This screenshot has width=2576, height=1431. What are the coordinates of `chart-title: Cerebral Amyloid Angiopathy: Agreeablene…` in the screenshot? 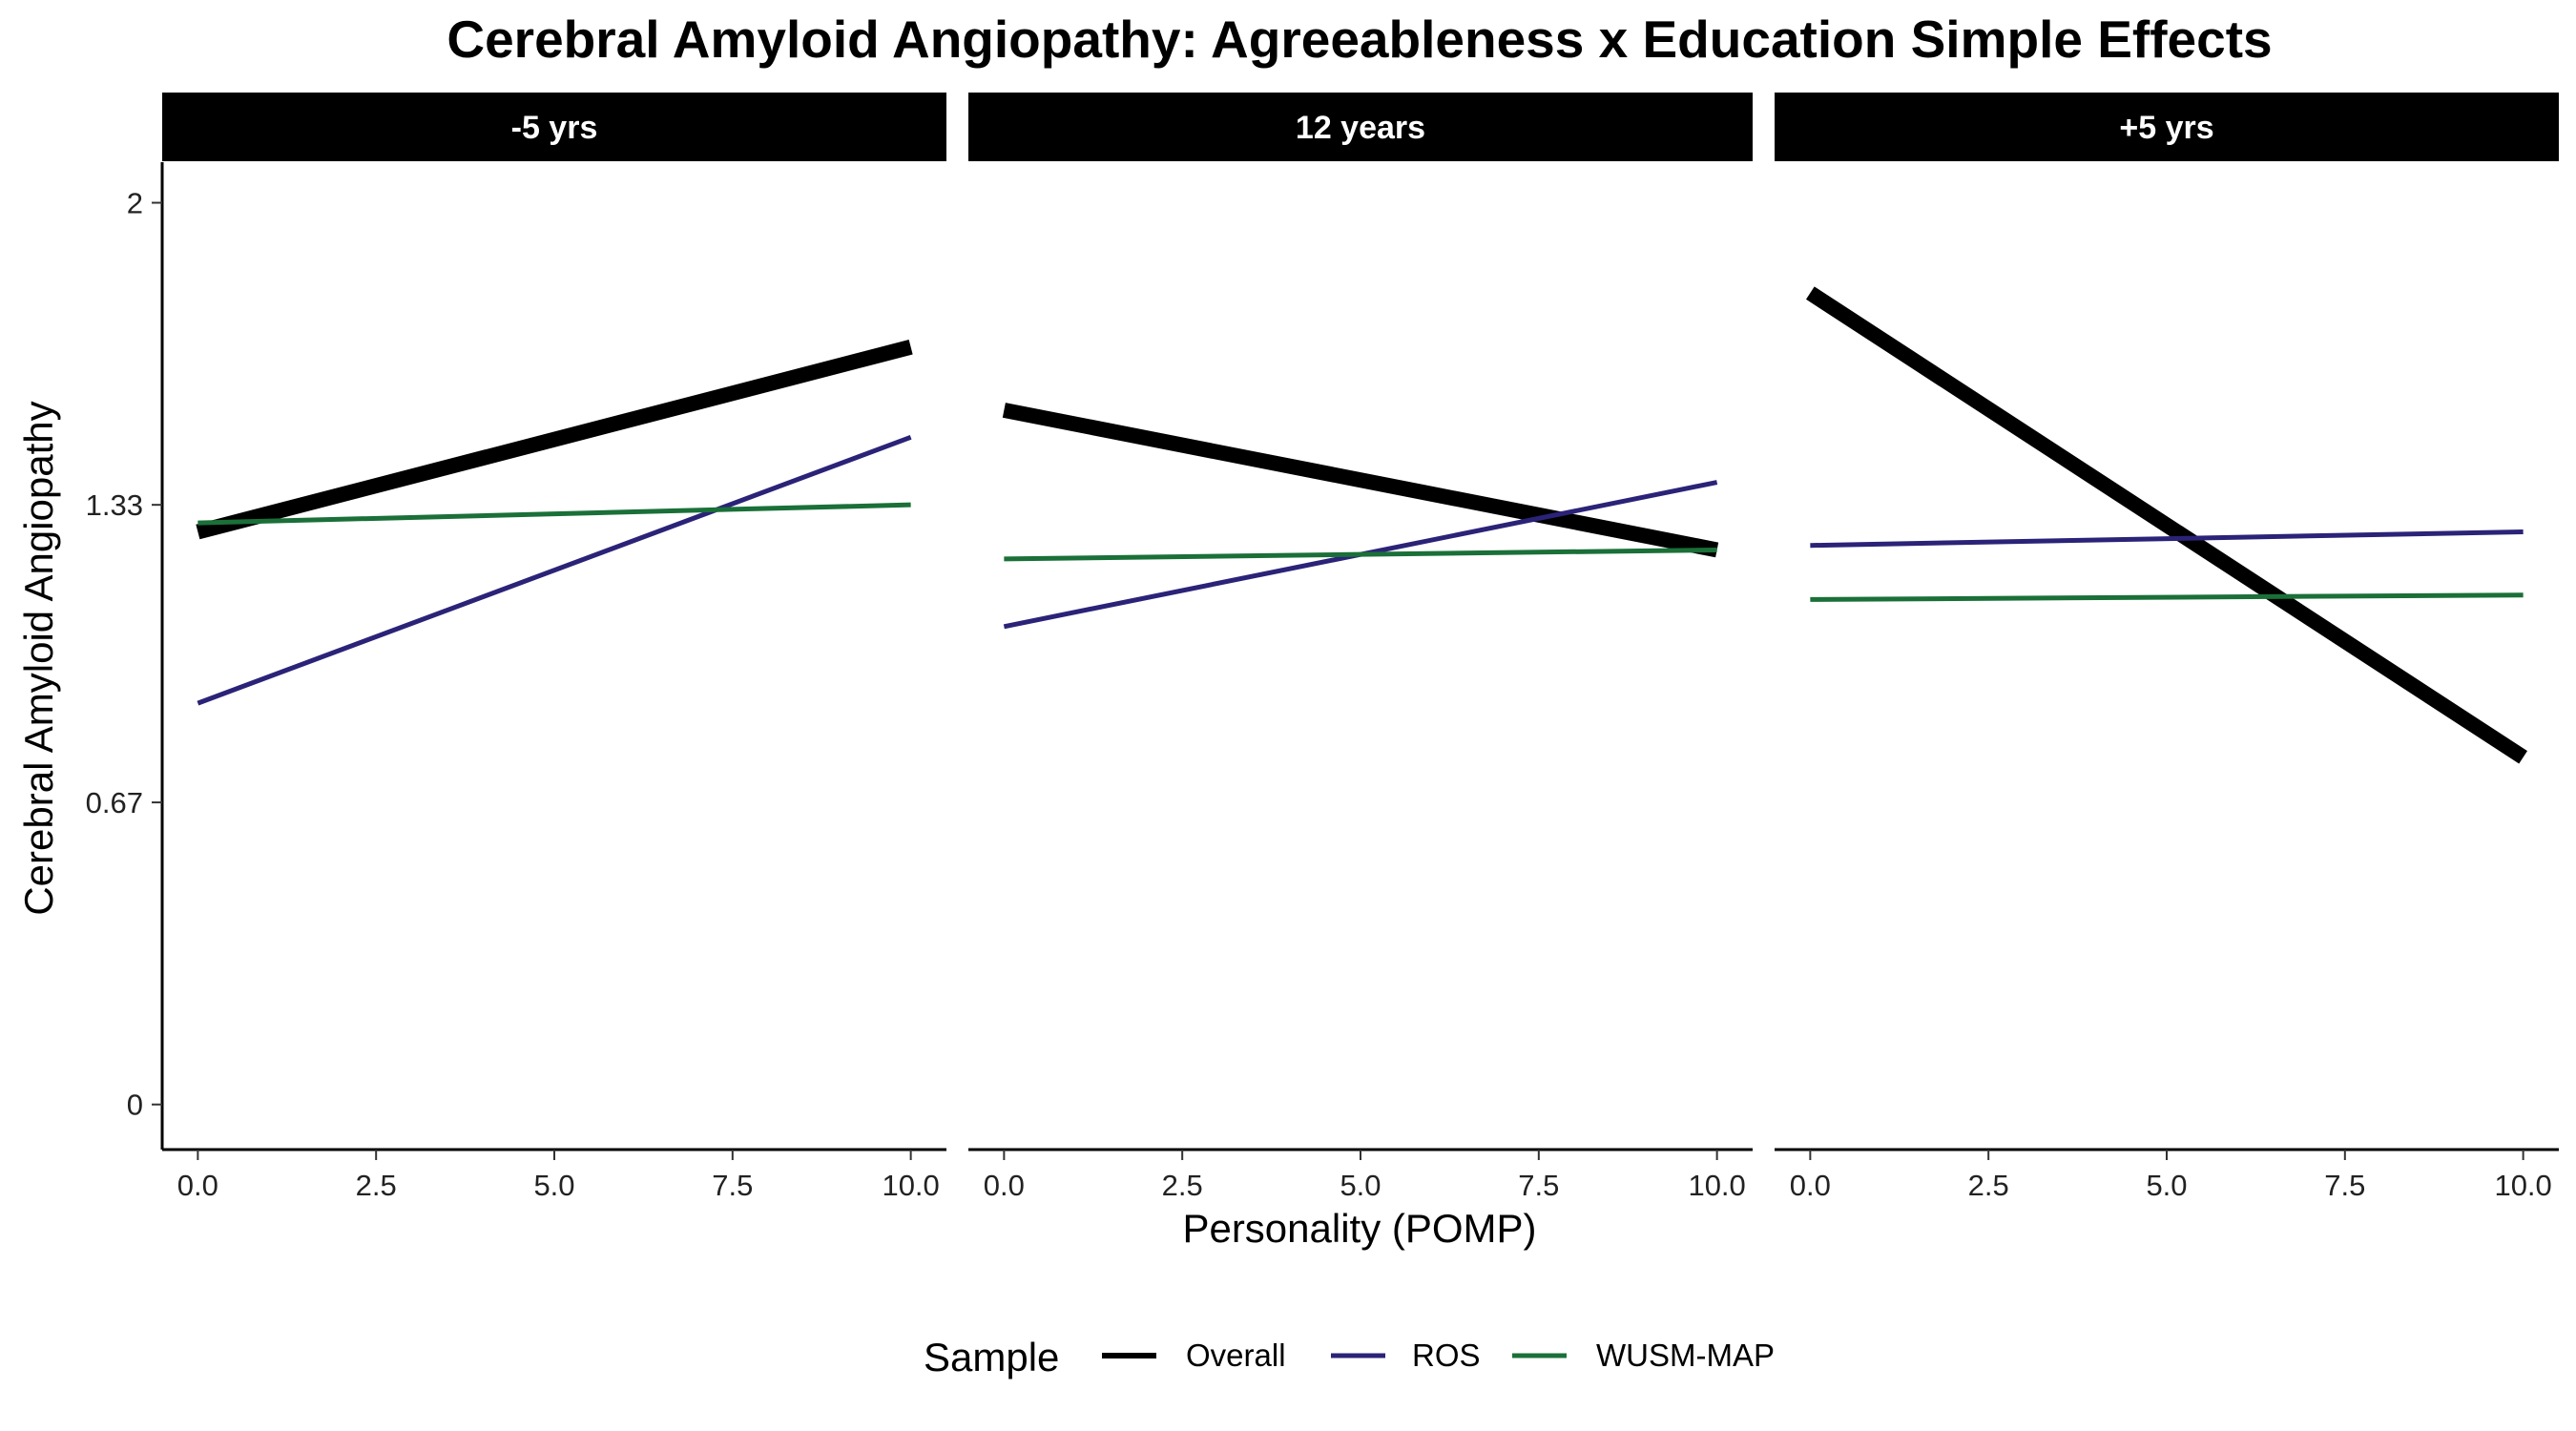 It's located at (1359, 39).